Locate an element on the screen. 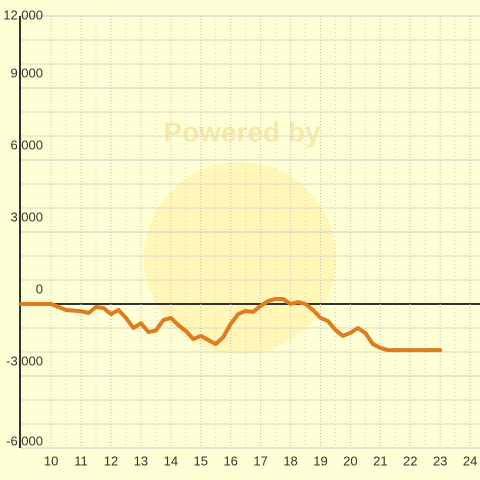  x-tick-label: 15 is located at coordinates (201, 460).